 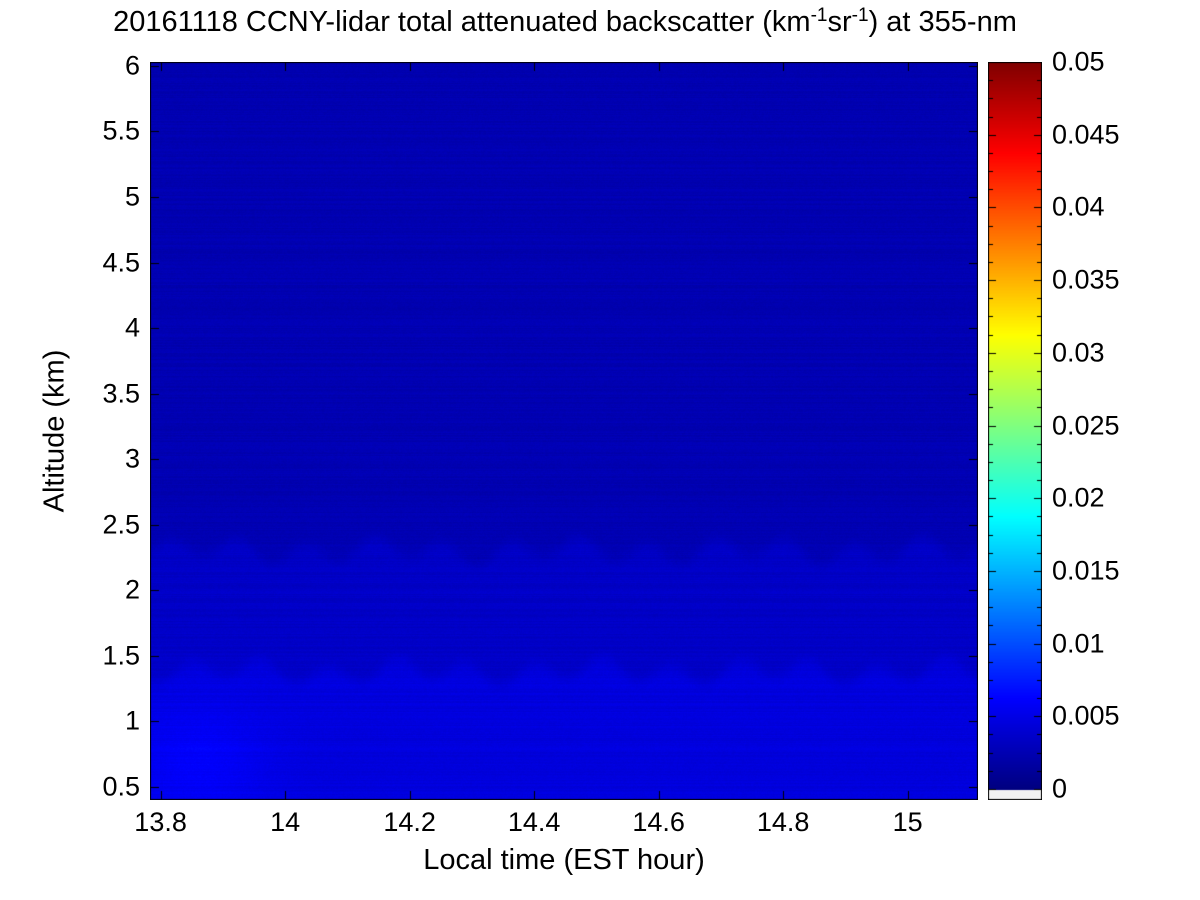 I want to click on y-tick-label: 5.5, so click(x=121, y=130).